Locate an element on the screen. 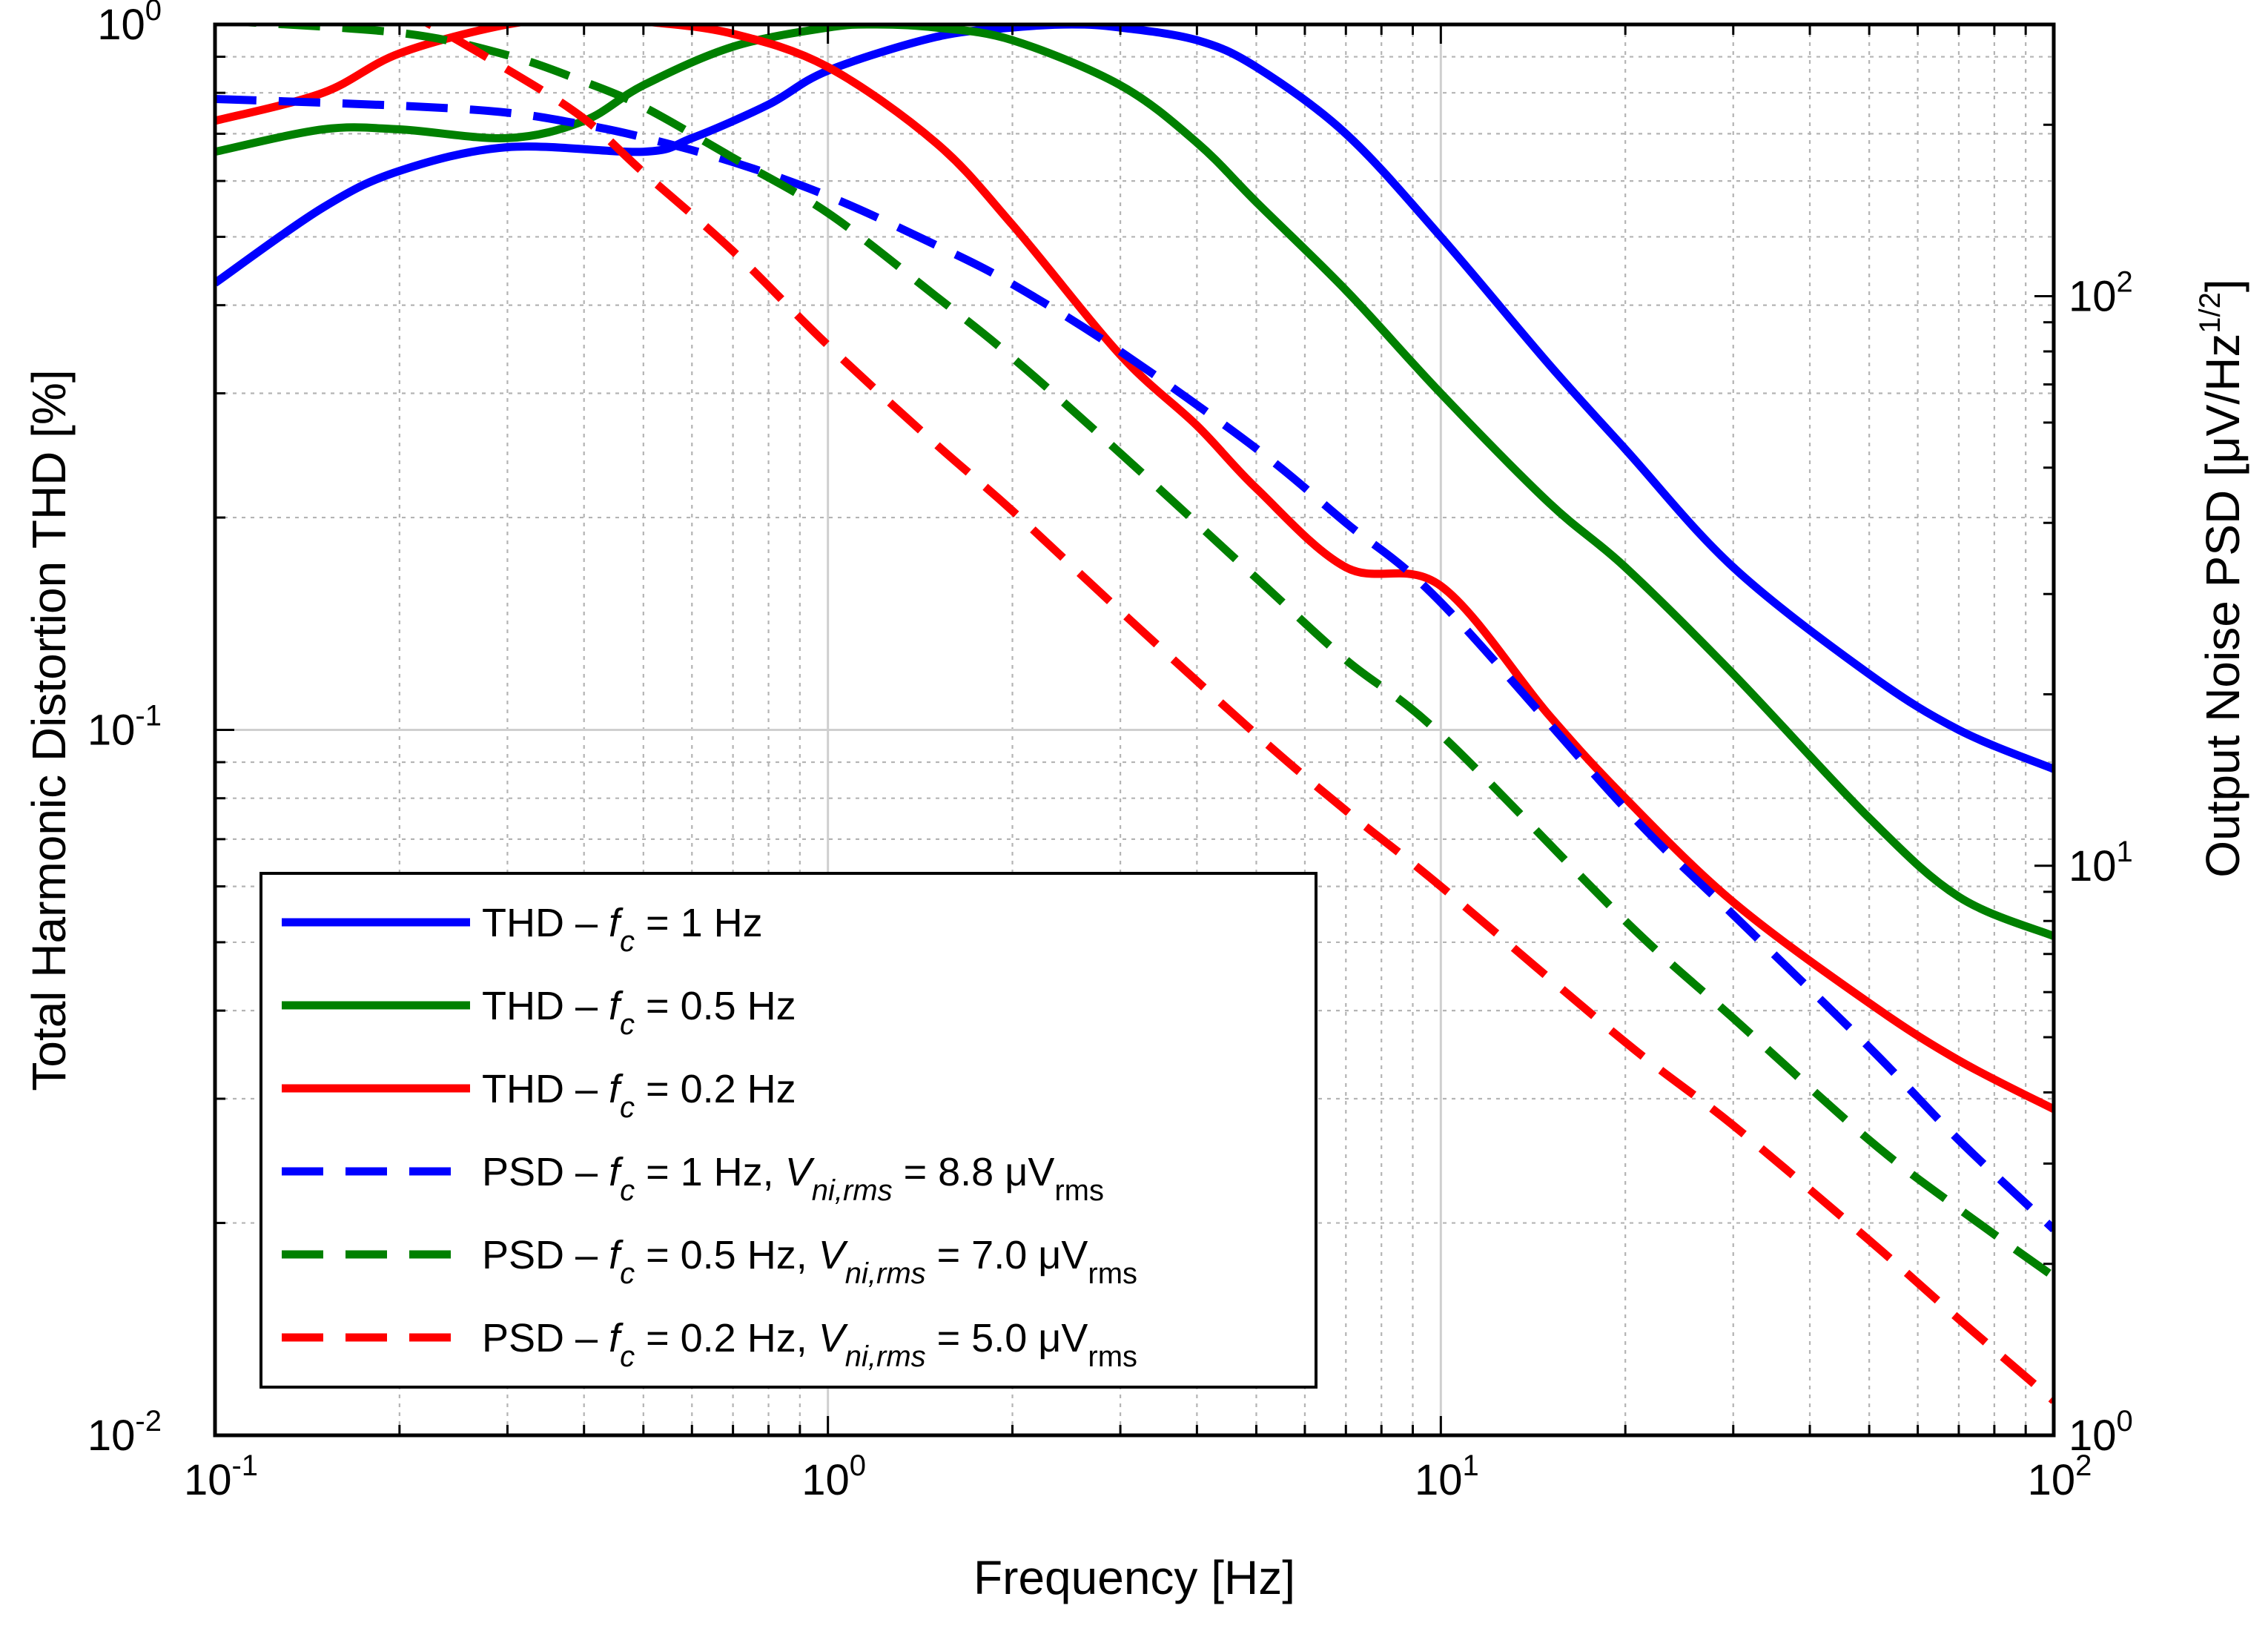 The height and width of the screenshot is (1634, 2268). legend-label-5: PSD – fc = 0.2 Hz, Vni,rms = 5.0 μVrms is located at coordinates (809, 1344).